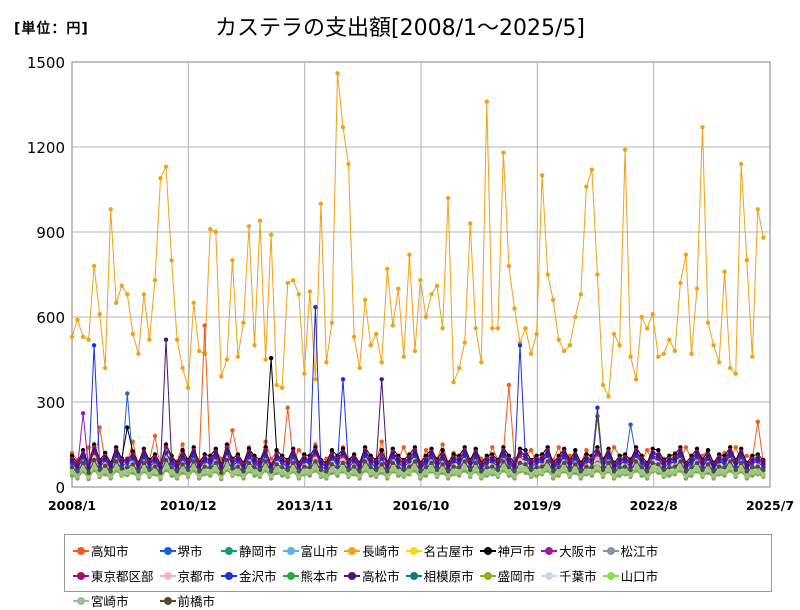 This screenshot has width=800, height=610. What do you see at coordinates (516, 576) in the screenshot?
I see `legend-label: 盛岡市` at bounding box center [516, 576].